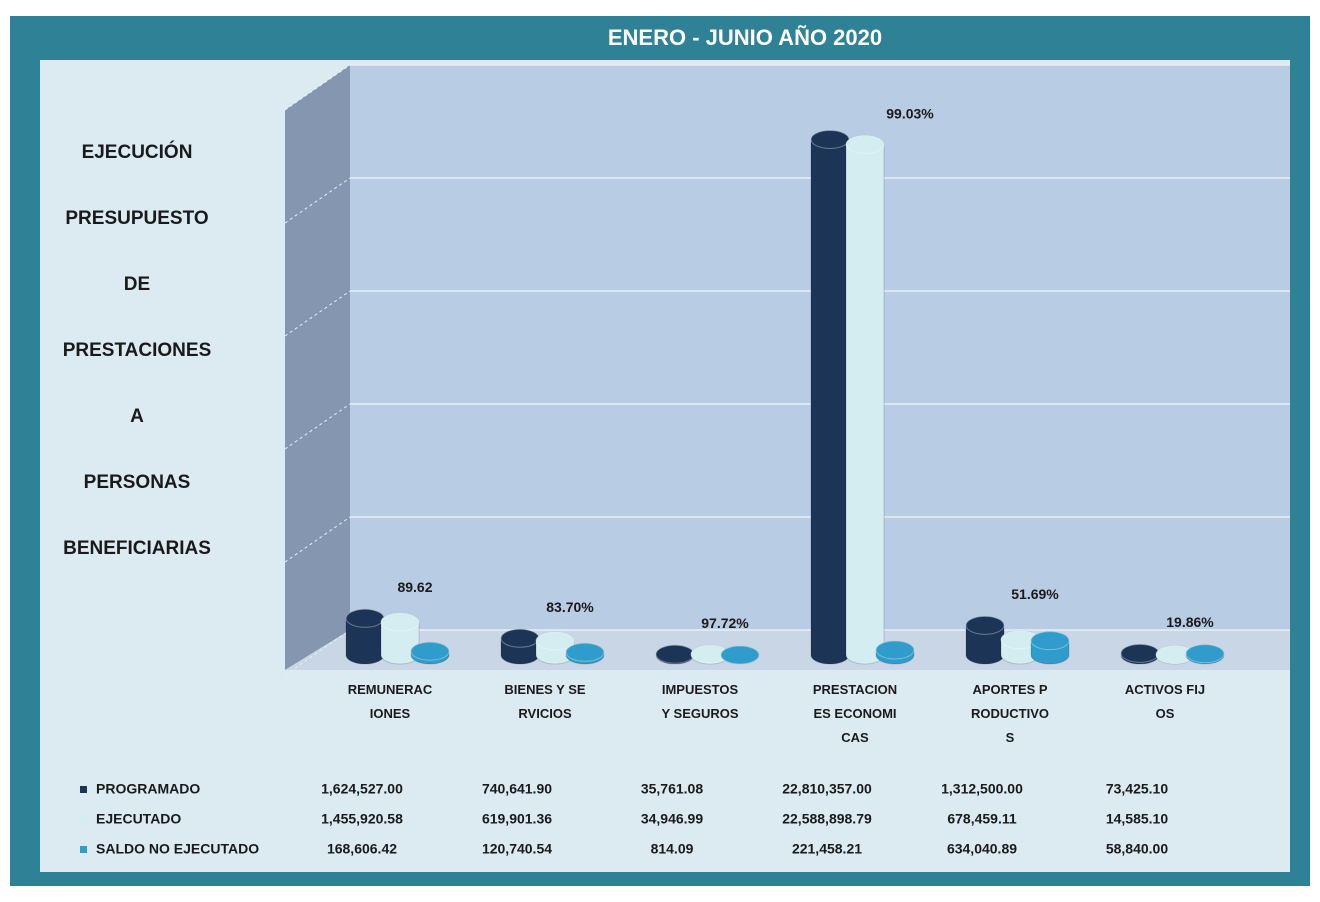 The image size is (1320, 902). What do you see at coordinates (137, 284) in the screenshot?
I see `side-title: DE` at bounding box center [137, 284].